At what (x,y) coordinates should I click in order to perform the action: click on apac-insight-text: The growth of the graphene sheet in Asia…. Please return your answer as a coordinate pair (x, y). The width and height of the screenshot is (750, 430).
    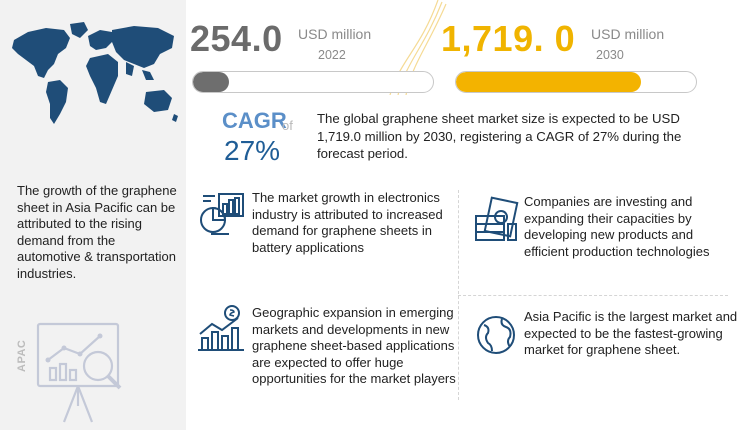
    Looking at the image, I should click on (97, 232).